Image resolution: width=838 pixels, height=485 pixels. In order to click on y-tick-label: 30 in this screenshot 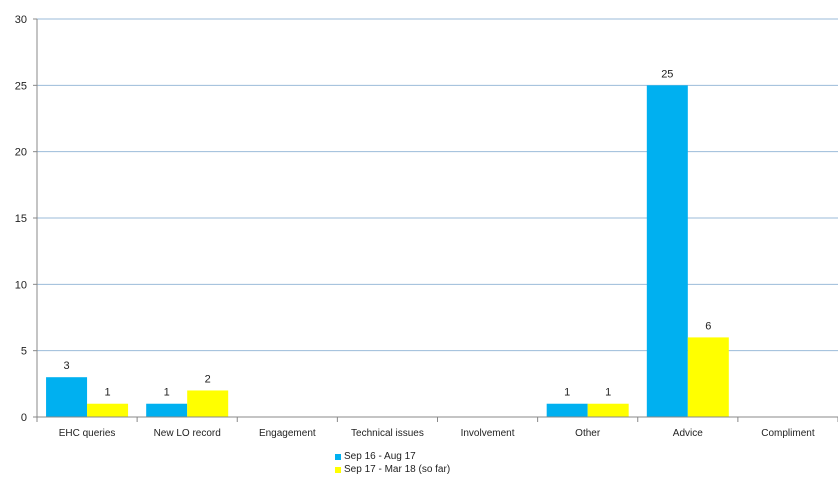, I will do `click(21, 20)`.